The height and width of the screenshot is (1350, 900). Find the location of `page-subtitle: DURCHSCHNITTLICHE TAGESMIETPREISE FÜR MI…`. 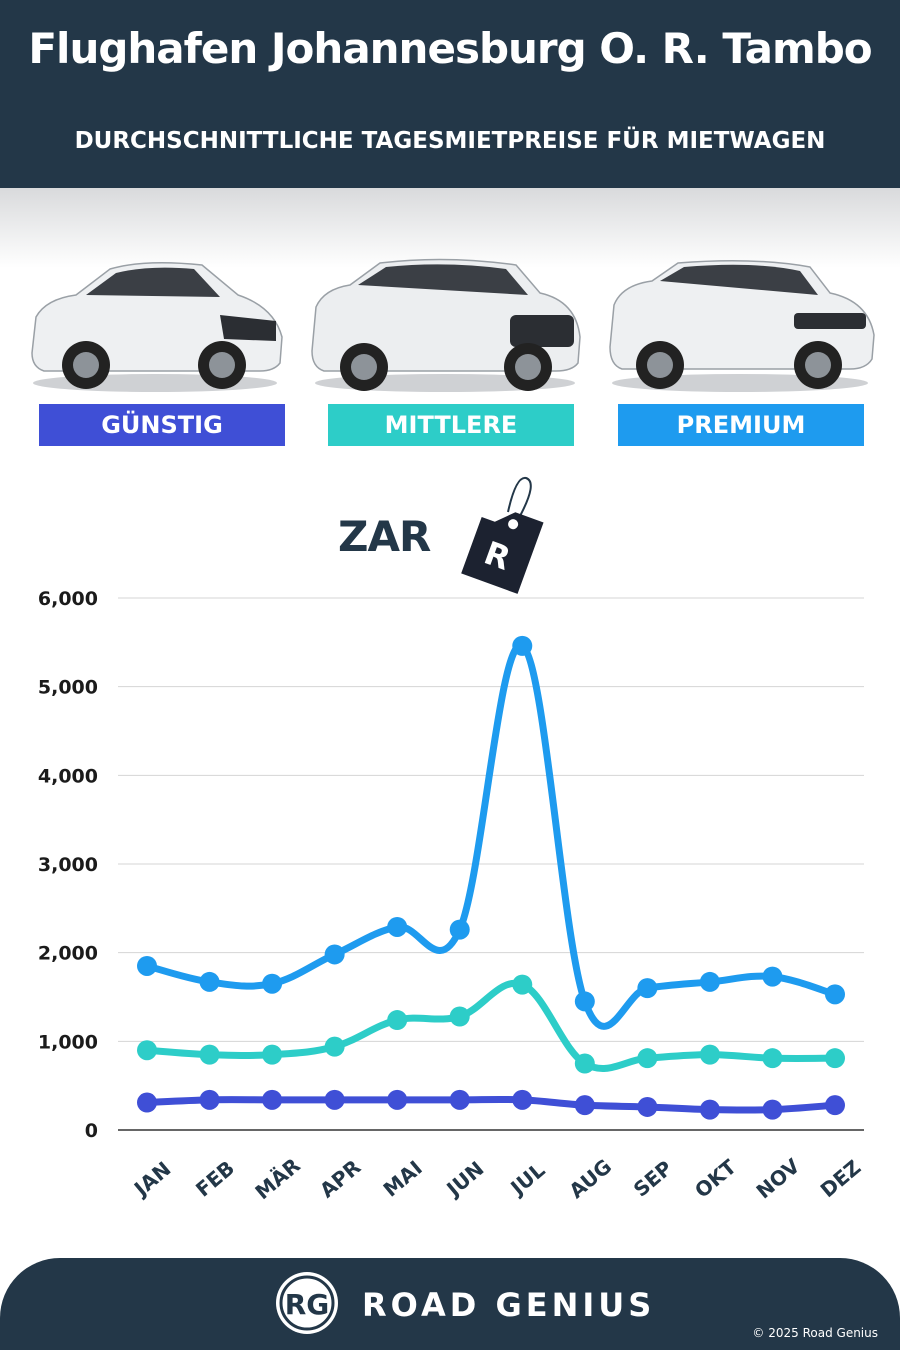

page-subtitle: DURCHSCHNITTLICHE TAGESMIETPREISE FÜR MI… is located at coordinates (450, 141).